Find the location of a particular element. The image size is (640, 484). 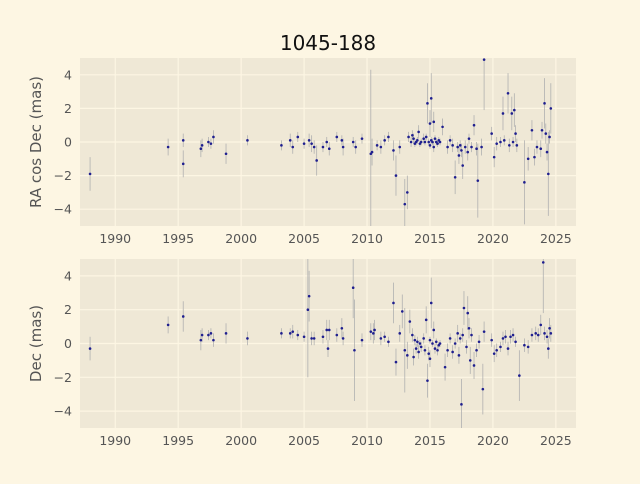

dec-y-tick-label: 0 is located at coordinates (68, 343).